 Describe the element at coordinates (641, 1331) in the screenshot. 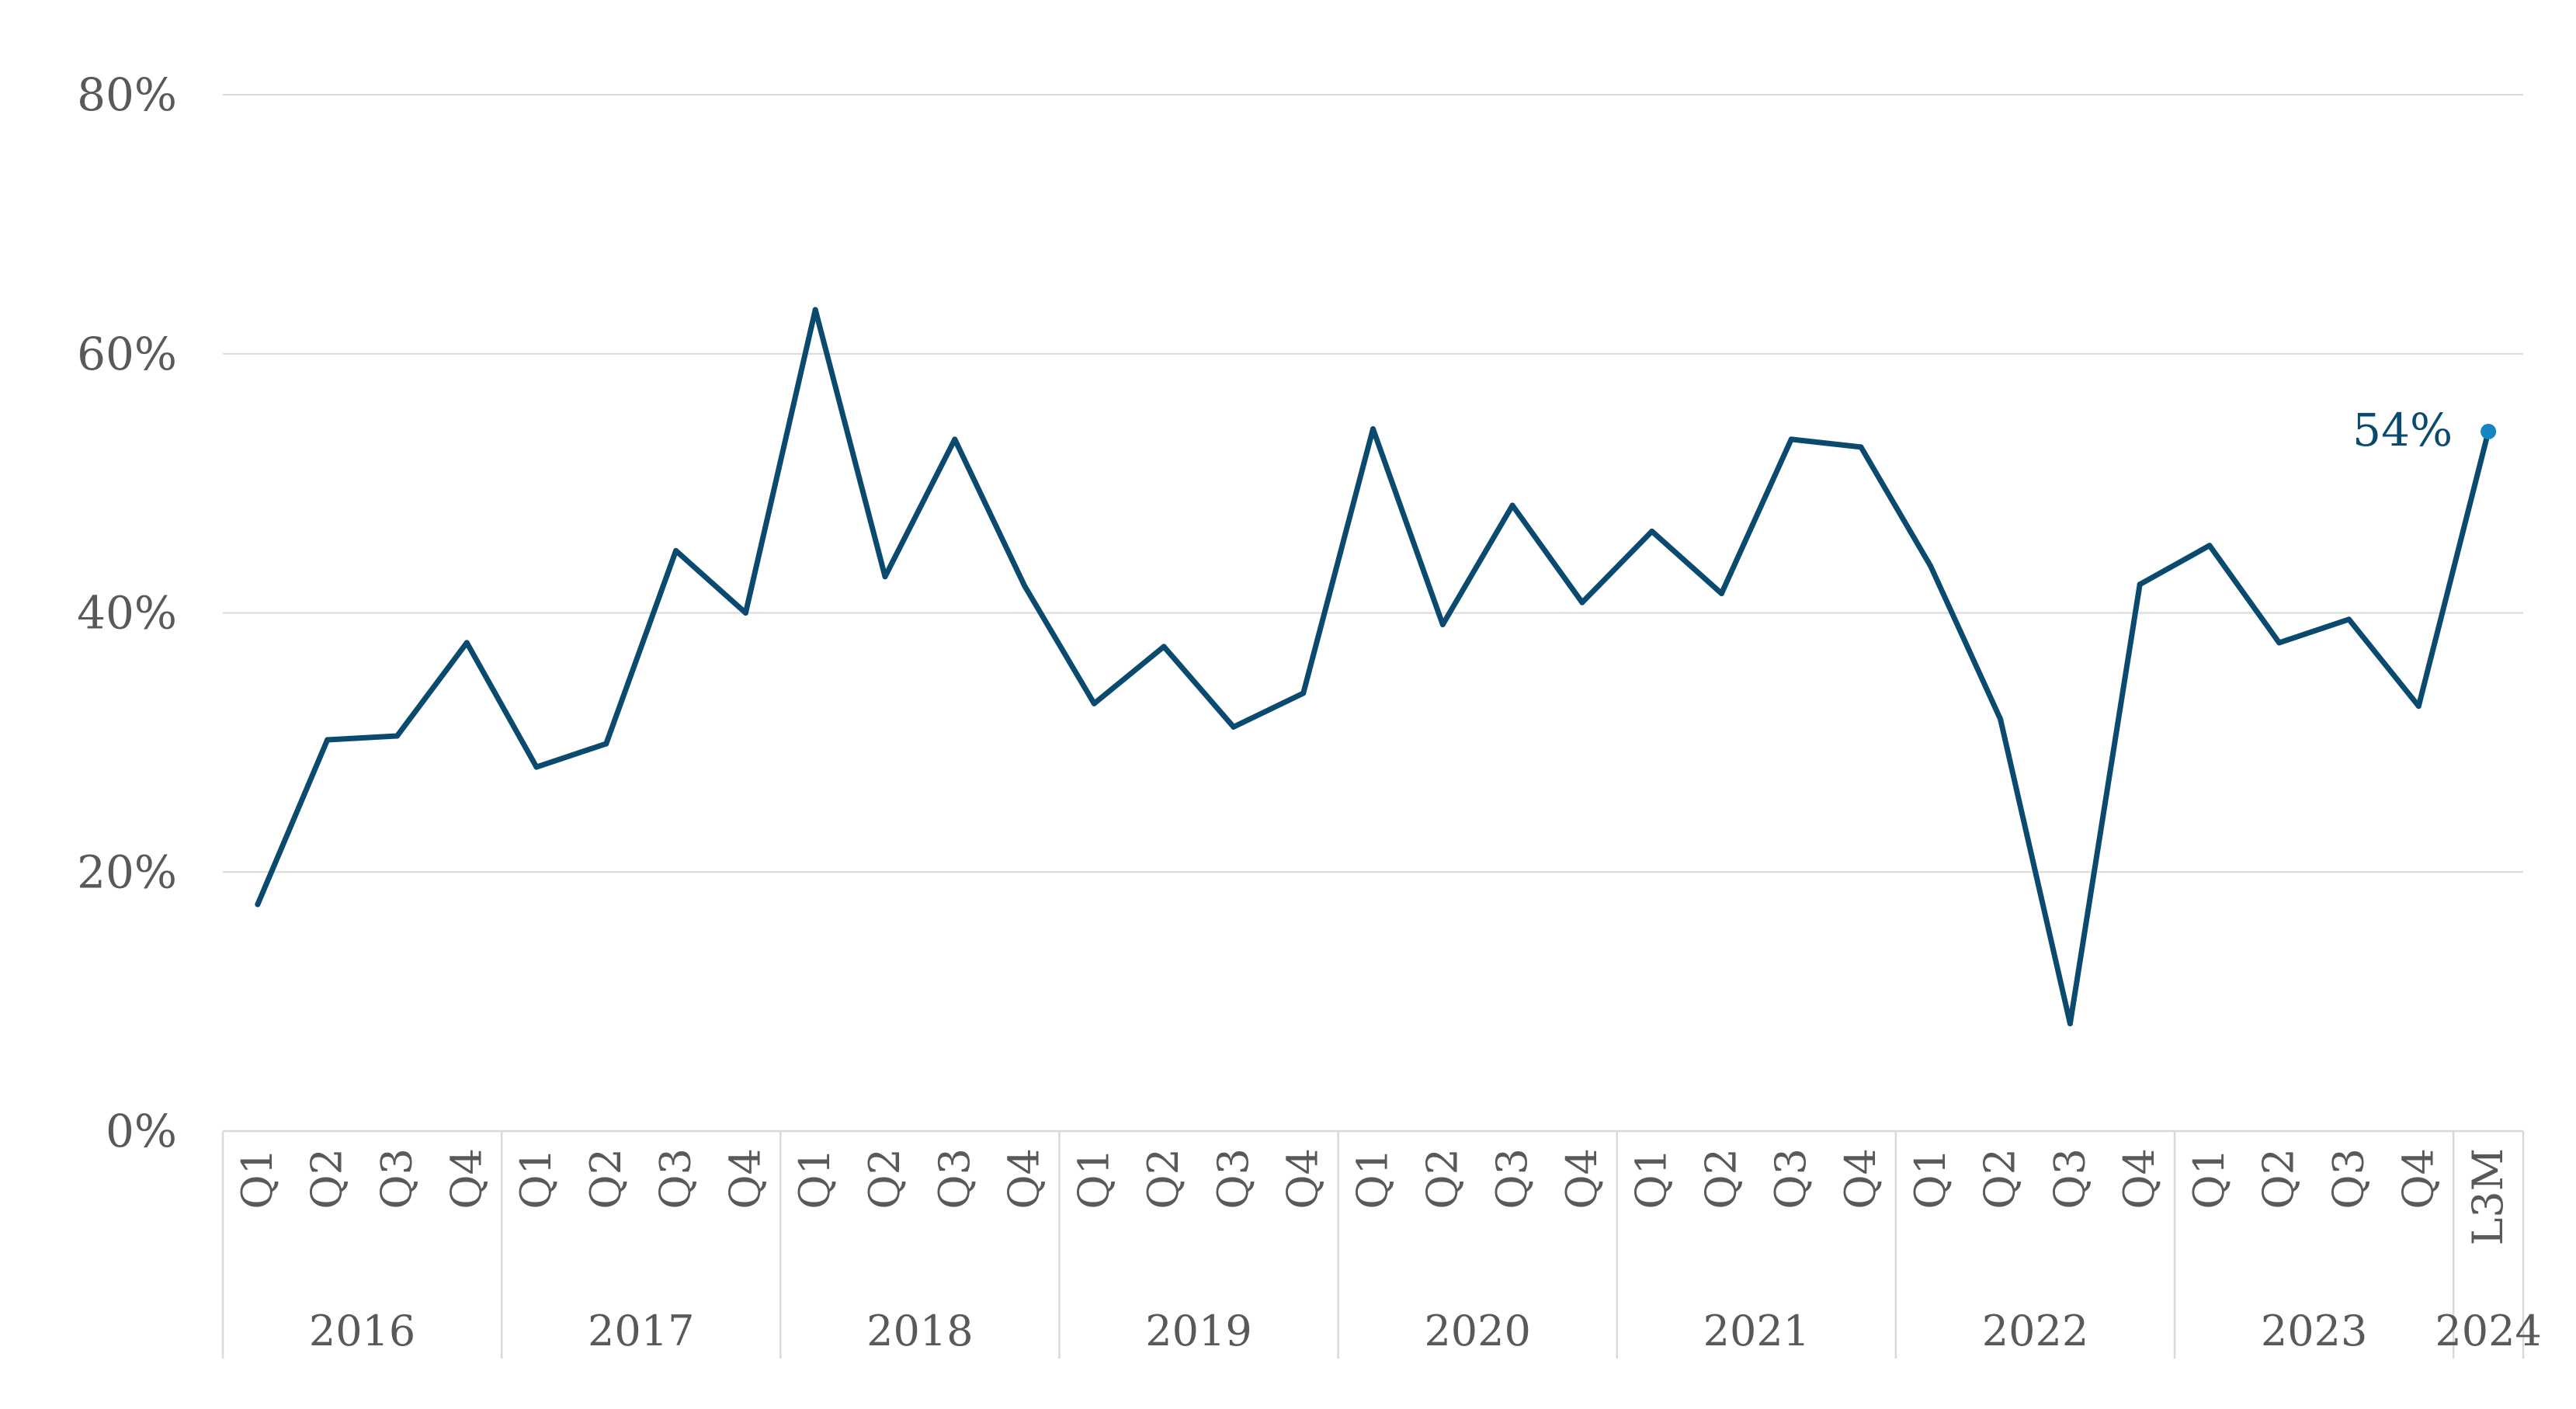

I see `year-label: 2017` at that location.